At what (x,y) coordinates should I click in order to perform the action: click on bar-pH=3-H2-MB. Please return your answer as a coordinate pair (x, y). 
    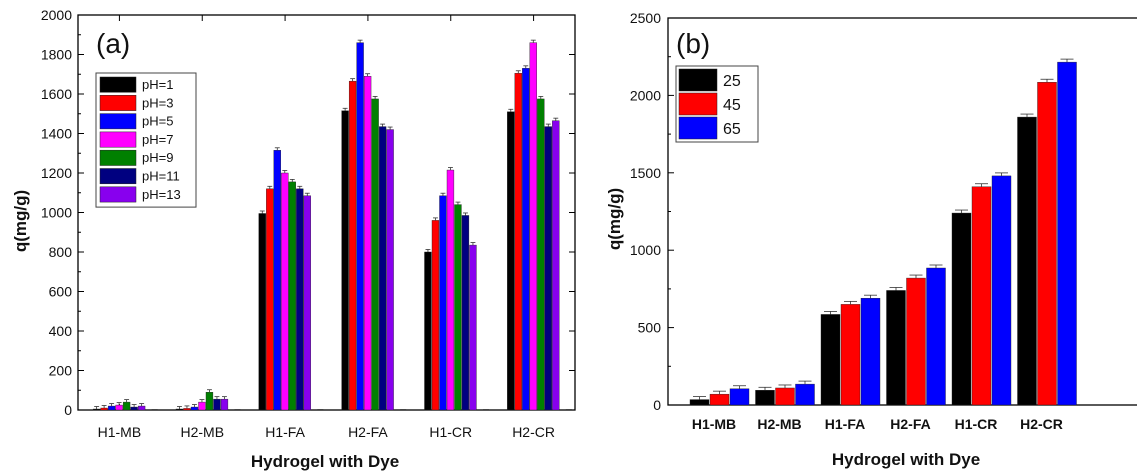
    Looking at the image, I should click on (187, 409).